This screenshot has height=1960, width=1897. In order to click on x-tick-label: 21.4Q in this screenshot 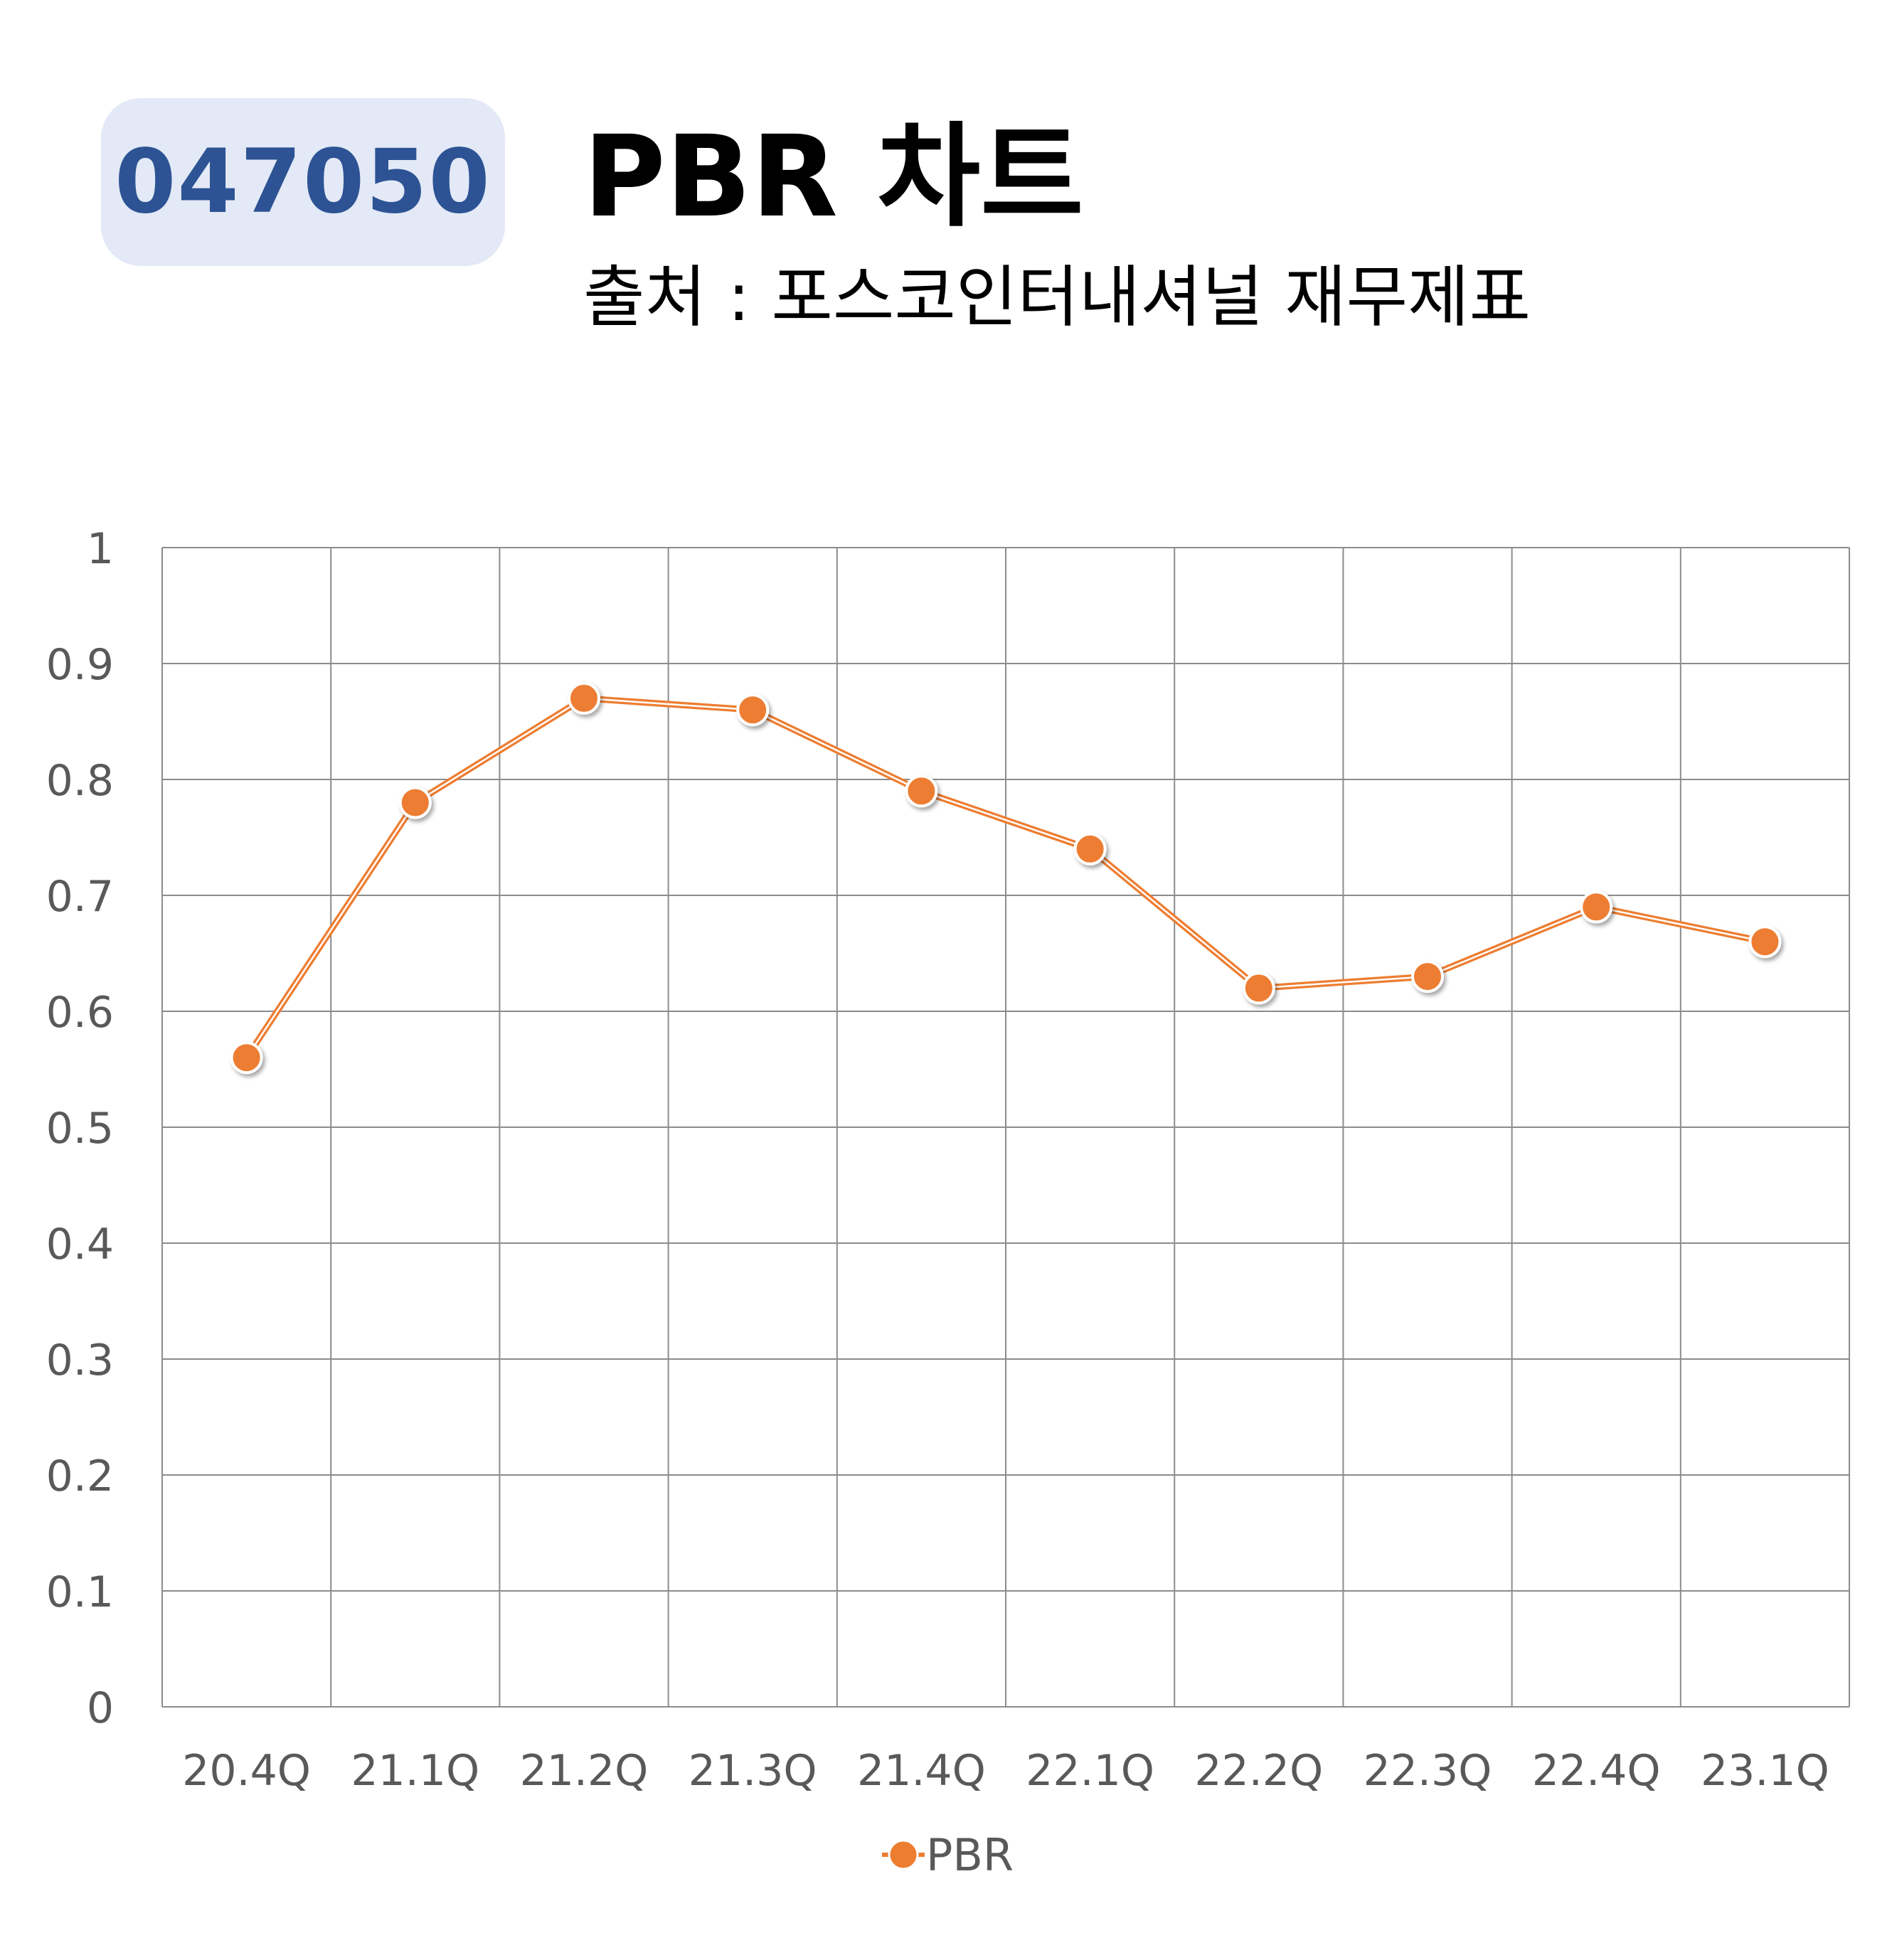, I will do `click(922, 1771)`.